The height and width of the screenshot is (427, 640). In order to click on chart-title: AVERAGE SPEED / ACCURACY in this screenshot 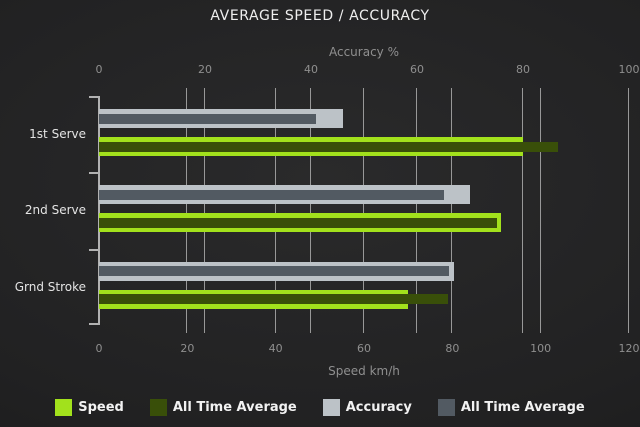, I will do `click(320, 16)`.